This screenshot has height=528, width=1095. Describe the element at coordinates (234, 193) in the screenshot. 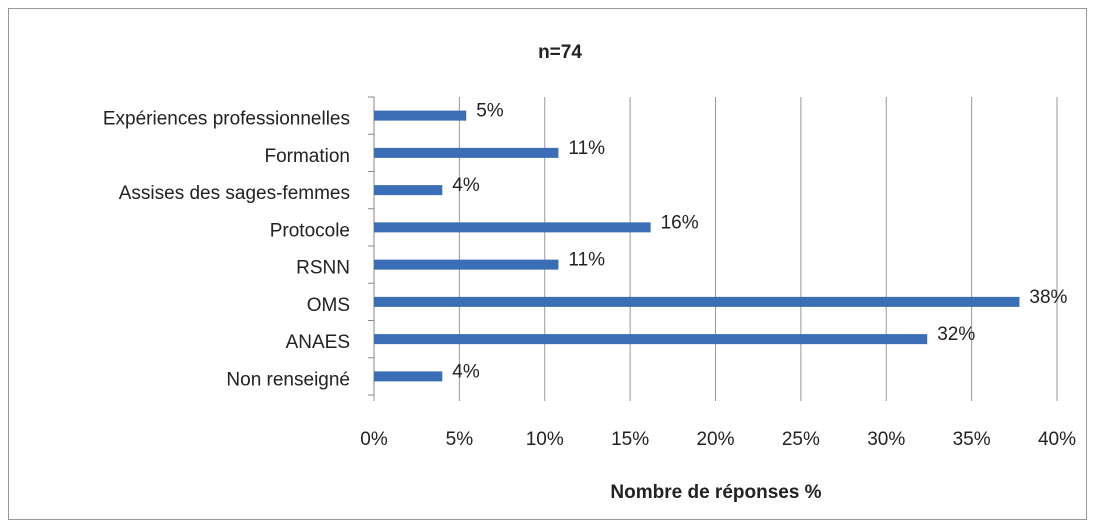

I see `y-tick-label: Assises des sages-femmes` at that location.